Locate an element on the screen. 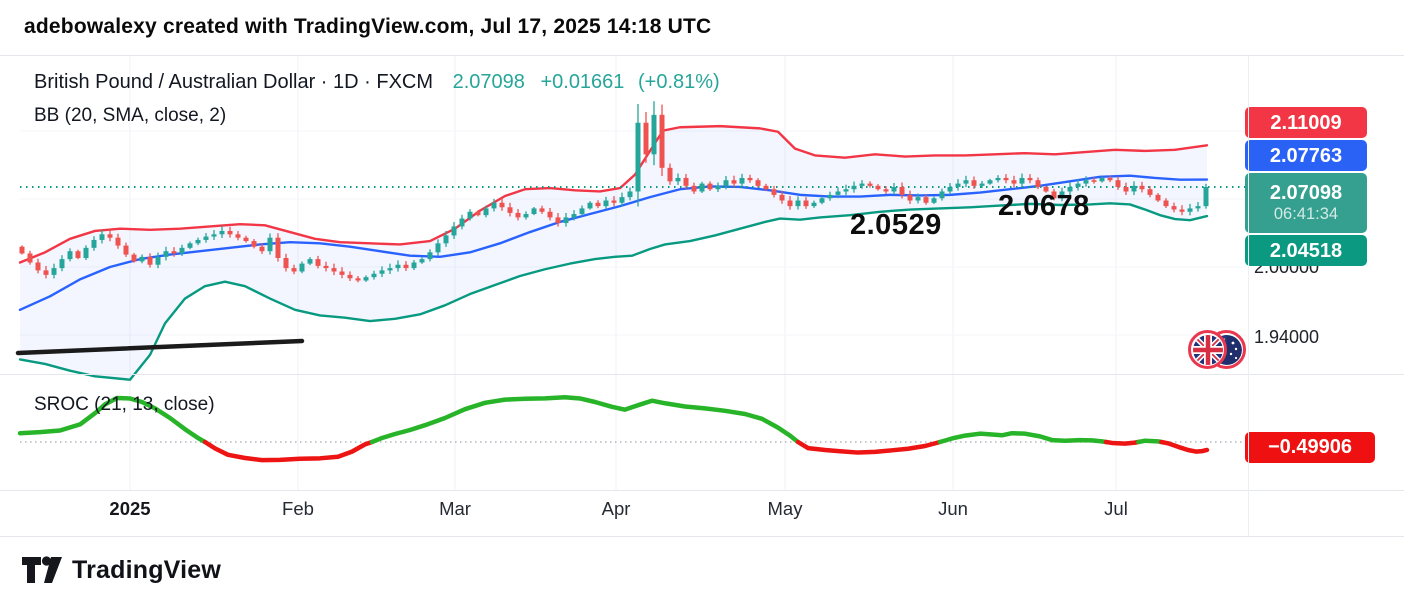 The width and height of the screenshot is (1404, 606). bb-upper-price-tag: 2.11009 is located at coordinates (1306, 122).